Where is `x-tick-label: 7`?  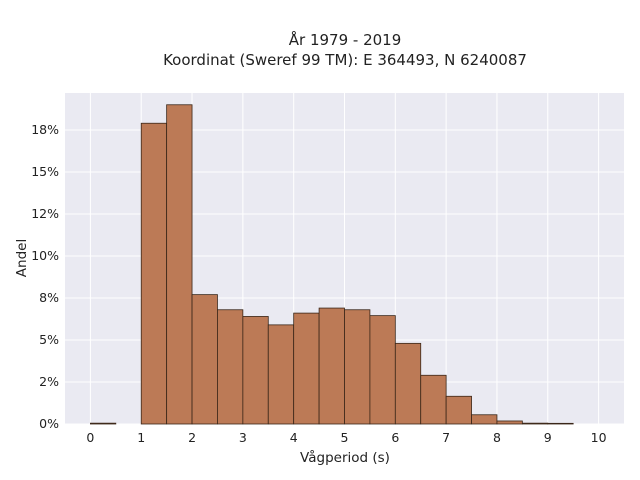
x-tick-label: 7 is located at coordinates (446, 437).